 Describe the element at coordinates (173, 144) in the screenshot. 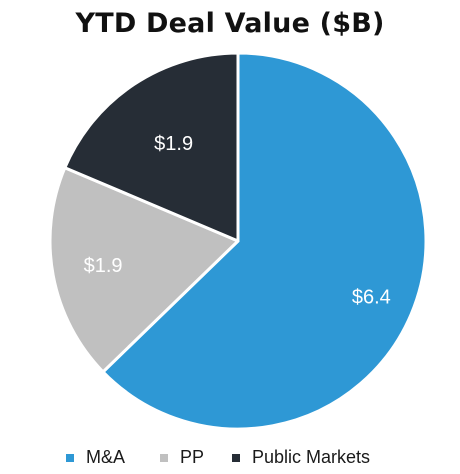

I see `slice-label-public-markets: $1.9` at that location.